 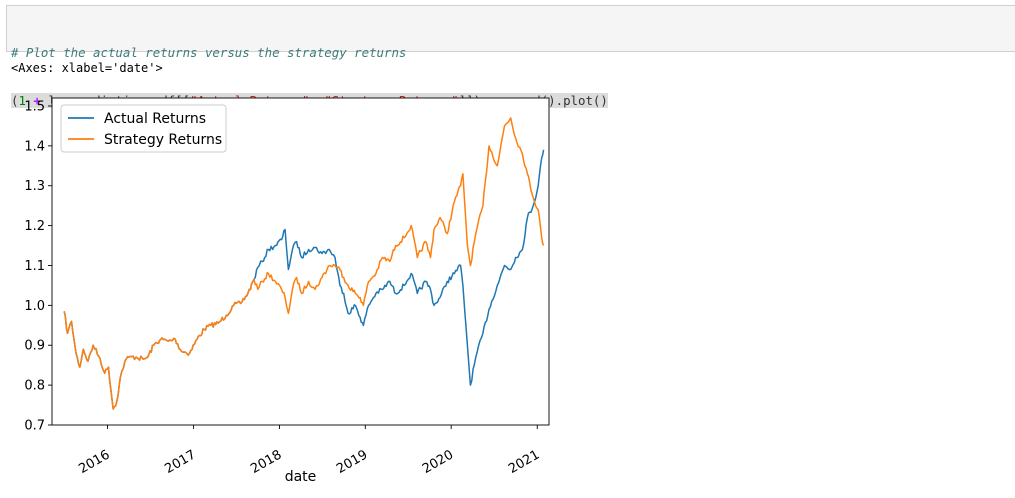 What do you see at coordinates (34, 306) in the screenshot?
I see `y-tick-label: 1.0` at bounding box center [34, 306].